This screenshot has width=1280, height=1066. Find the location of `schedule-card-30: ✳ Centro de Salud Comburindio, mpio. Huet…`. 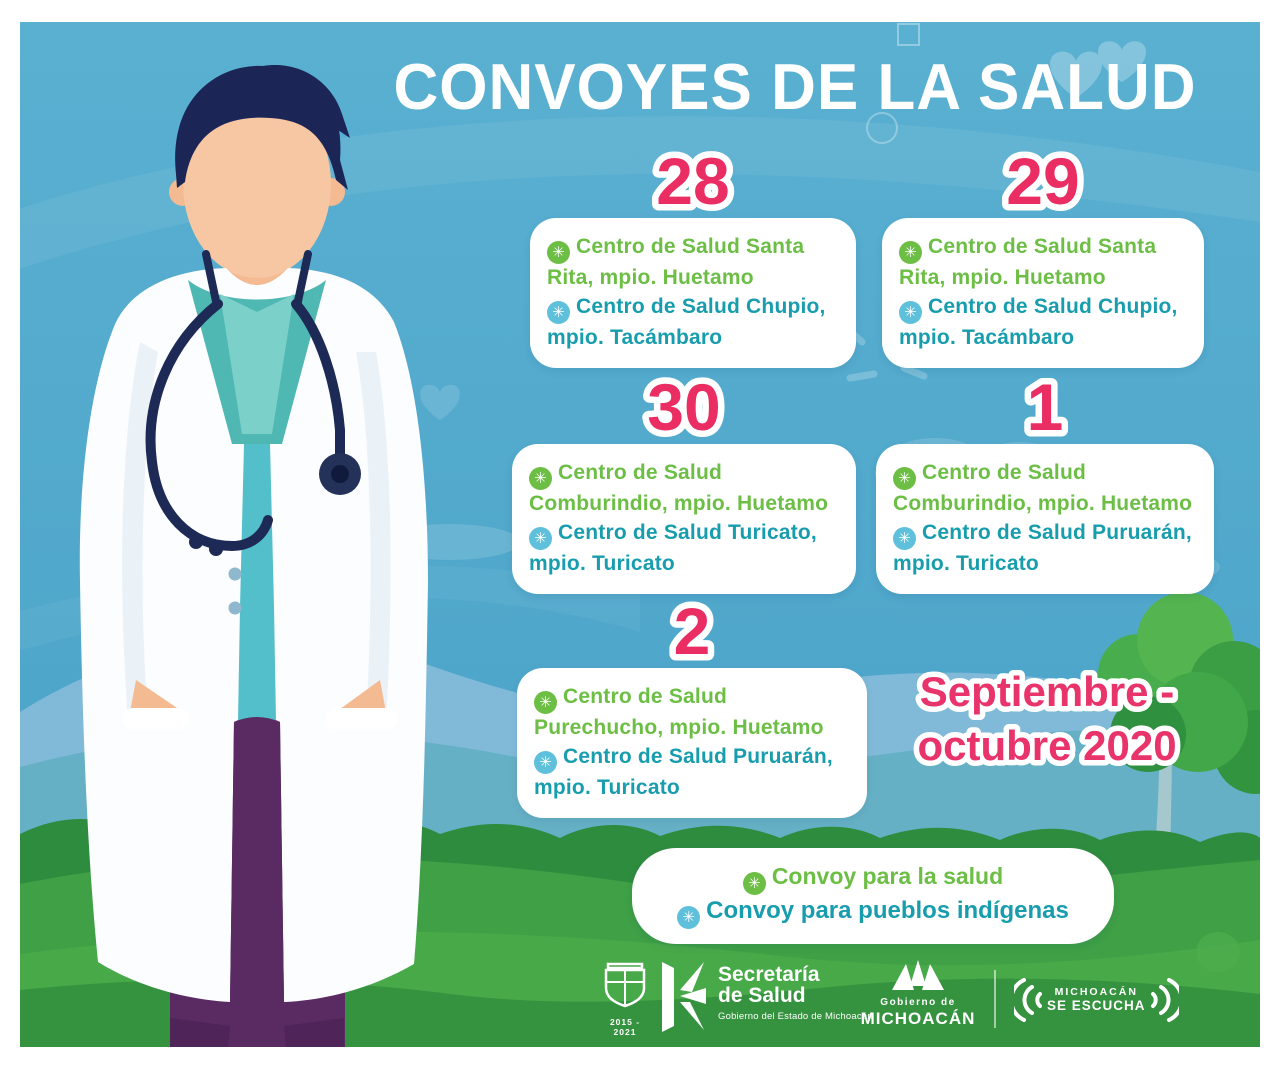

schedule-card-30: ✳ Centro de Salud Comburindio, mpio. Huet… is located at coordinates (684, 519).